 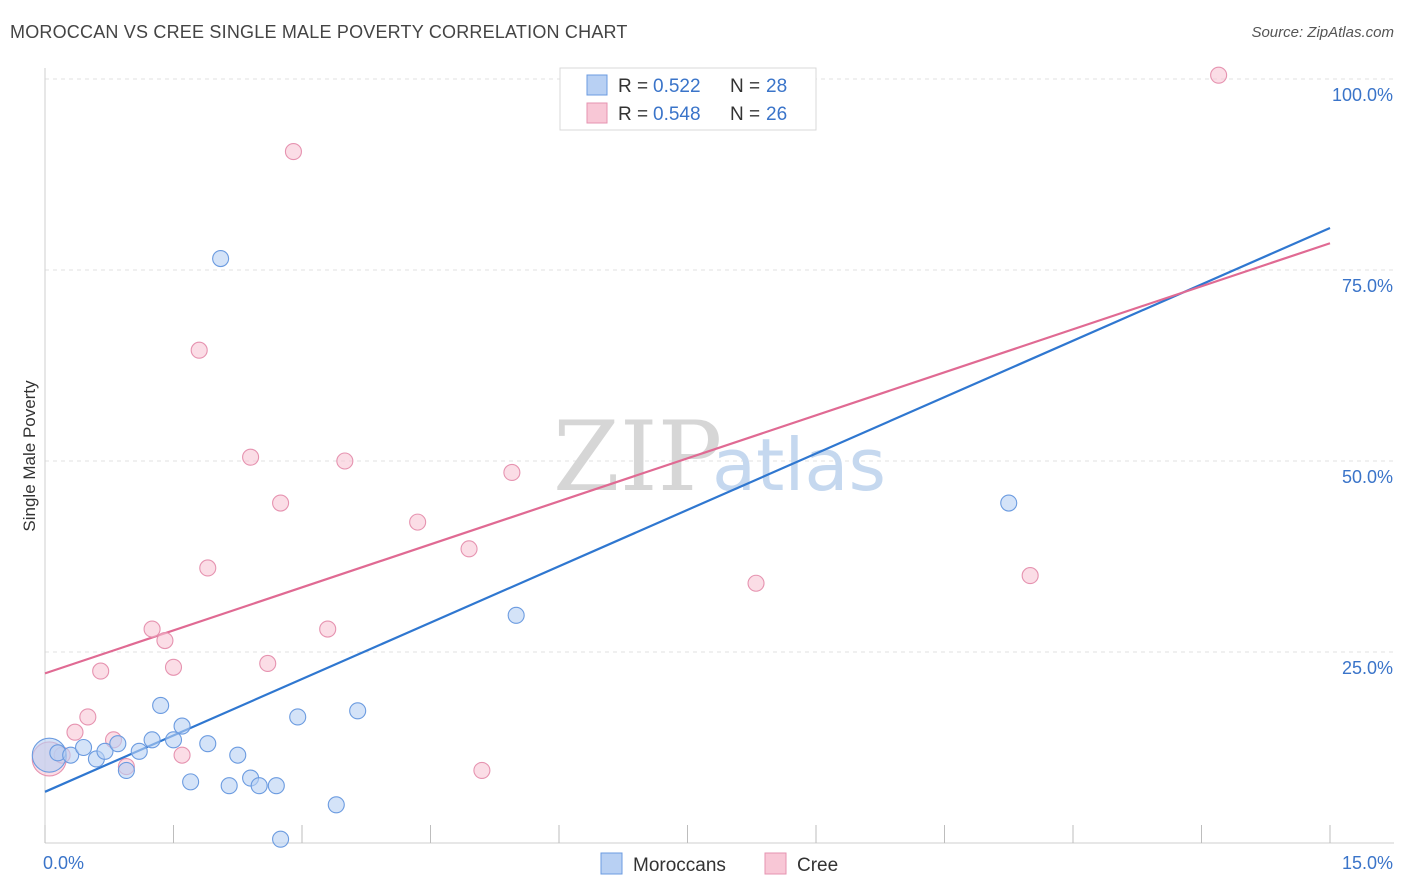 What do you see at coordinates (799, 465) in the screenshot?
I see `watermark-atlas: atlas` at bounding box center [799, 465].